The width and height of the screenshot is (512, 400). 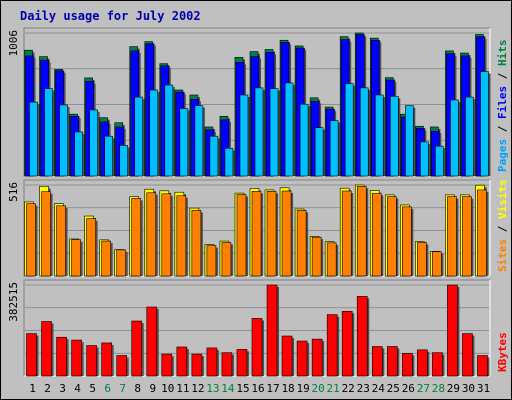 What do you see at coordinates (62, 388) in the screenshot?
I see `day-label: 3` at bounding box center [62, 388].